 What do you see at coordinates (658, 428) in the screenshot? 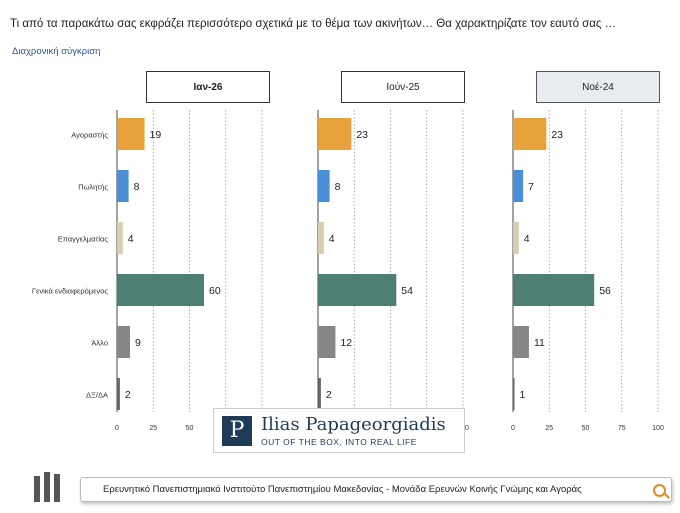
I see `tick-label: 100` at bounding box center [658, 428].